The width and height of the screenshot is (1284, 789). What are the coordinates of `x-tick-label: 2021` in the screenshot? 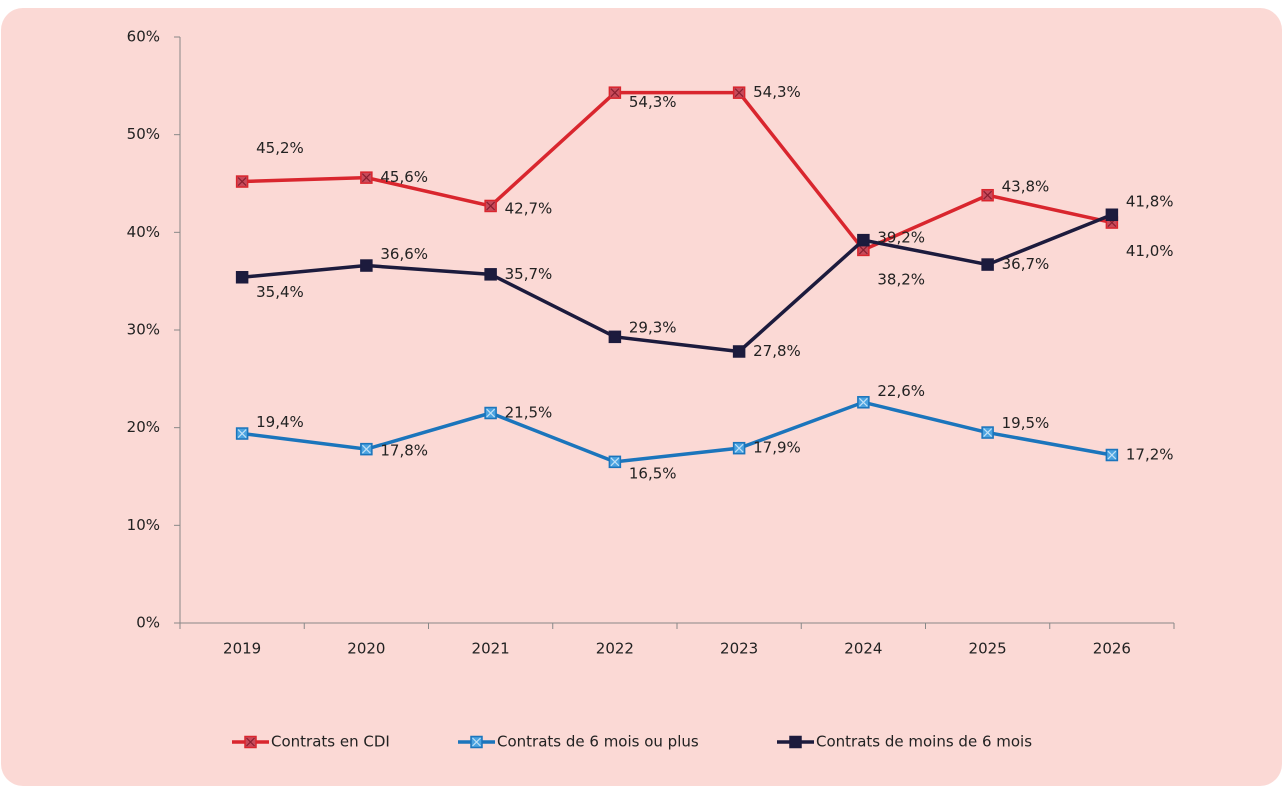 It's located at (491, 649).